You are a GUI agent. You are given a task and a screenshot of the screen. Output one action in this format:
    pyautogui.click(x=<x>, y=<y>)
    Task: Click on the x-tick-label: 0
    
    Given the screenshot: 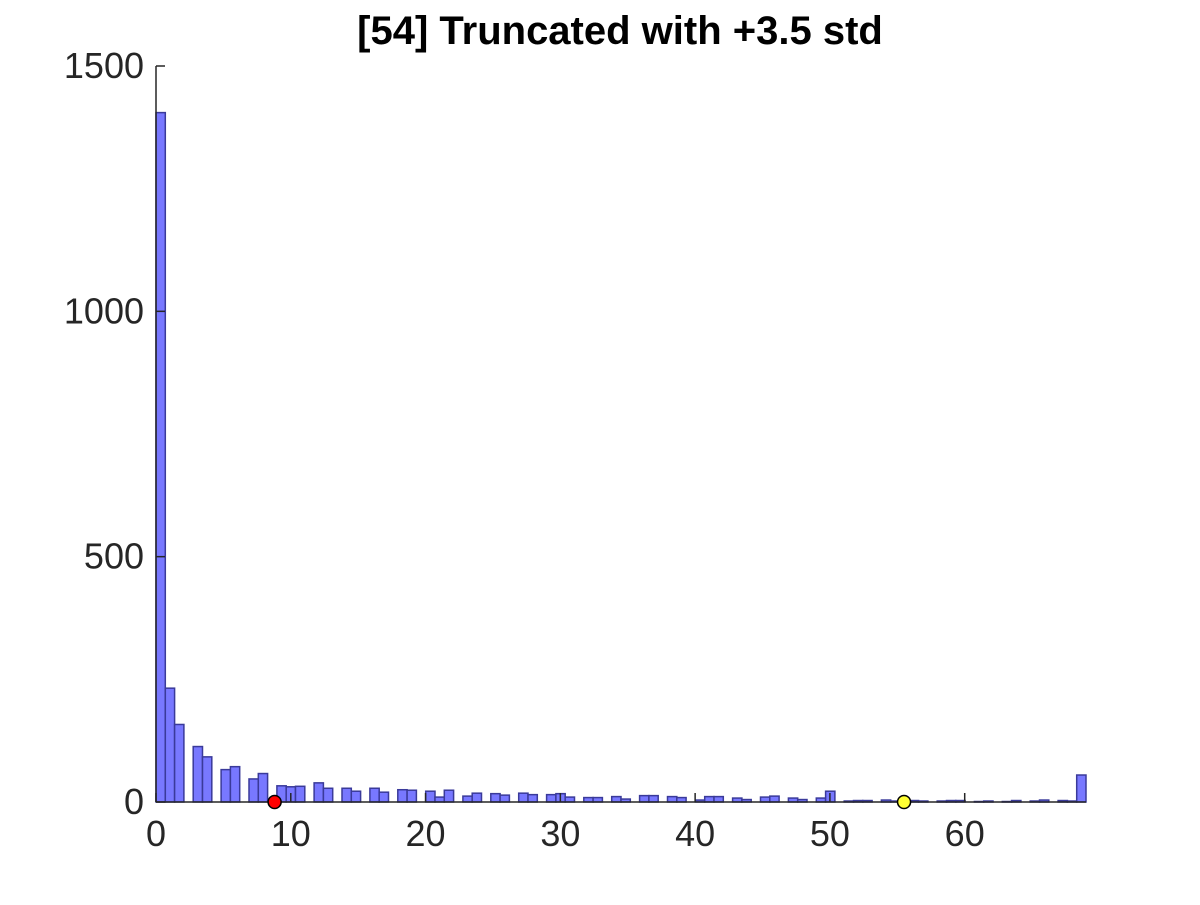 What is the action you would take?
    pyautogui.click(x=156, y=833)
    